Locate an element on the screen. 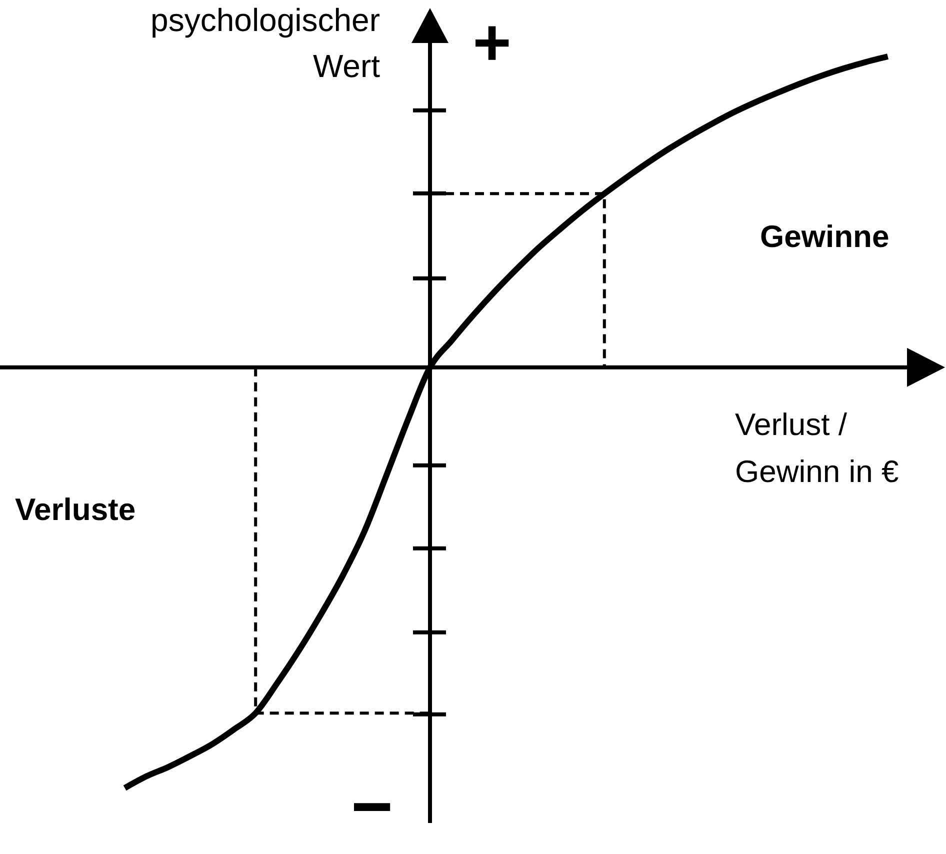  annotation: + is located at coordinates (492, 42).